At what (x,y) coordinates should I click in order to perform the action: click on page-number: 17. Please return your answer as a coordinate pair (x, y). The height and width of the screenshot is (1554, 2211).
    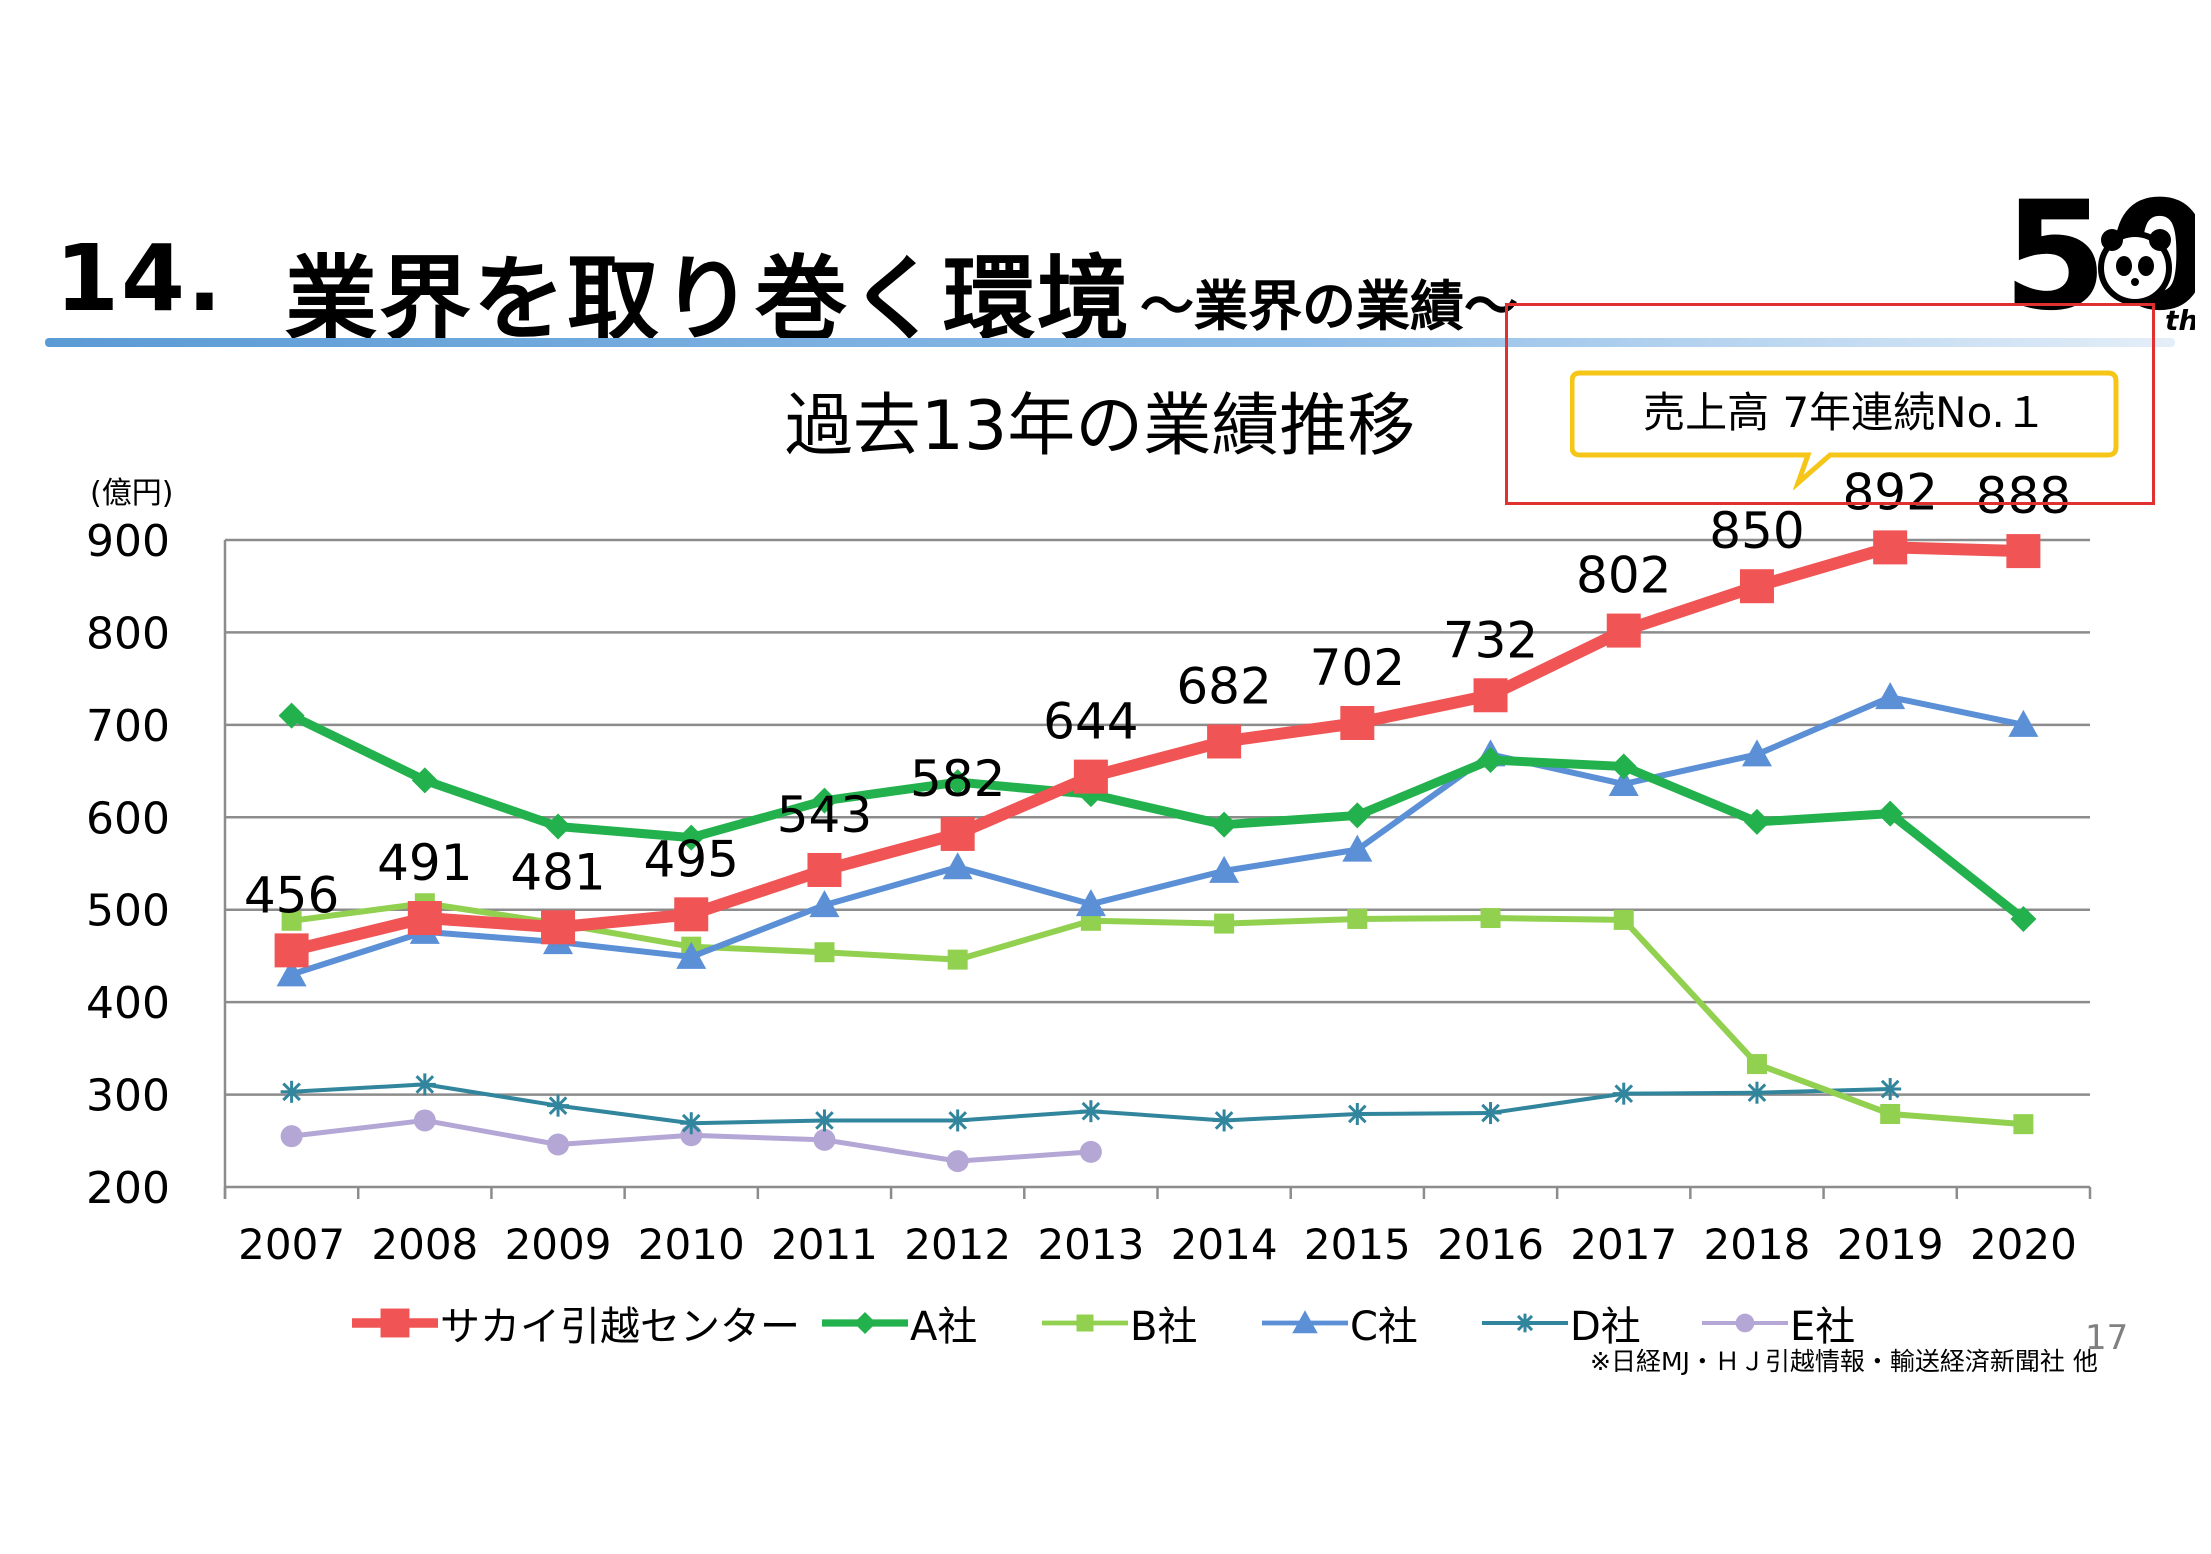
    Looking at the image, I should click on (2107, 1338).